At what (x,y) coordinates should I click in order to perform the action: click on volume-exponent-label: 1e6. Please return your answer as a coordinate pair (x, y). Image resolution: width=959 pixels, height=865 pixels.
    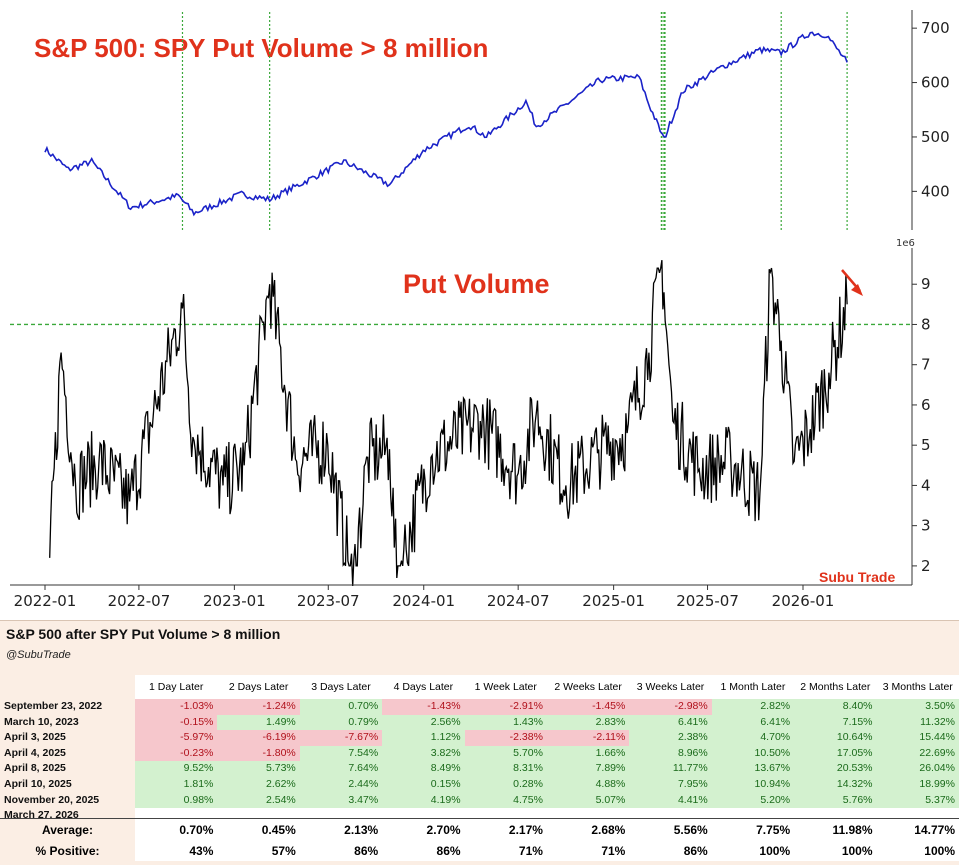
    Looking at the image, I should click on (905, 243).